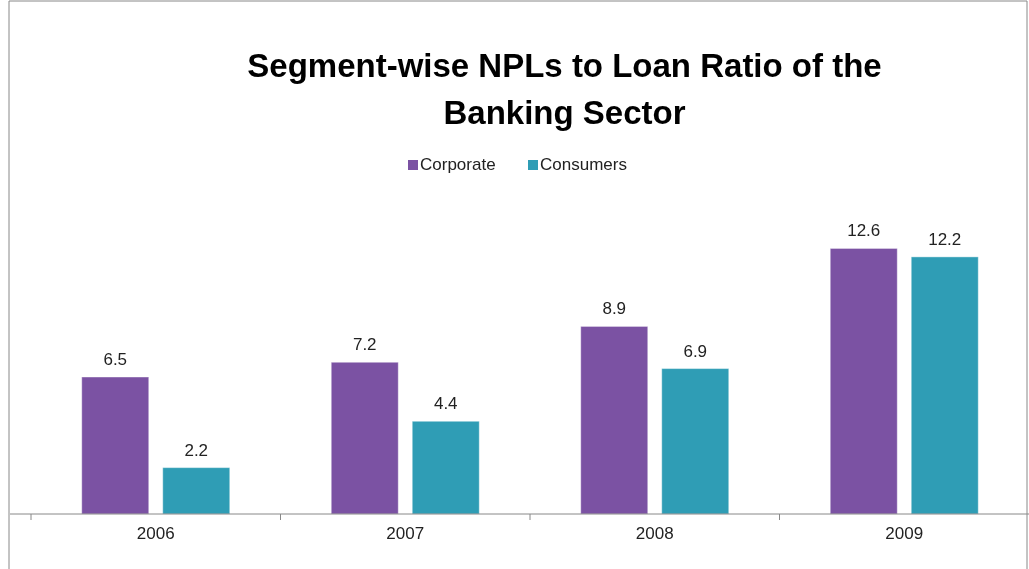  What do you see at coordinates (583, 164) in the screenshot?
I see `legend-label: Consumers` at bounding box center [583, 164].